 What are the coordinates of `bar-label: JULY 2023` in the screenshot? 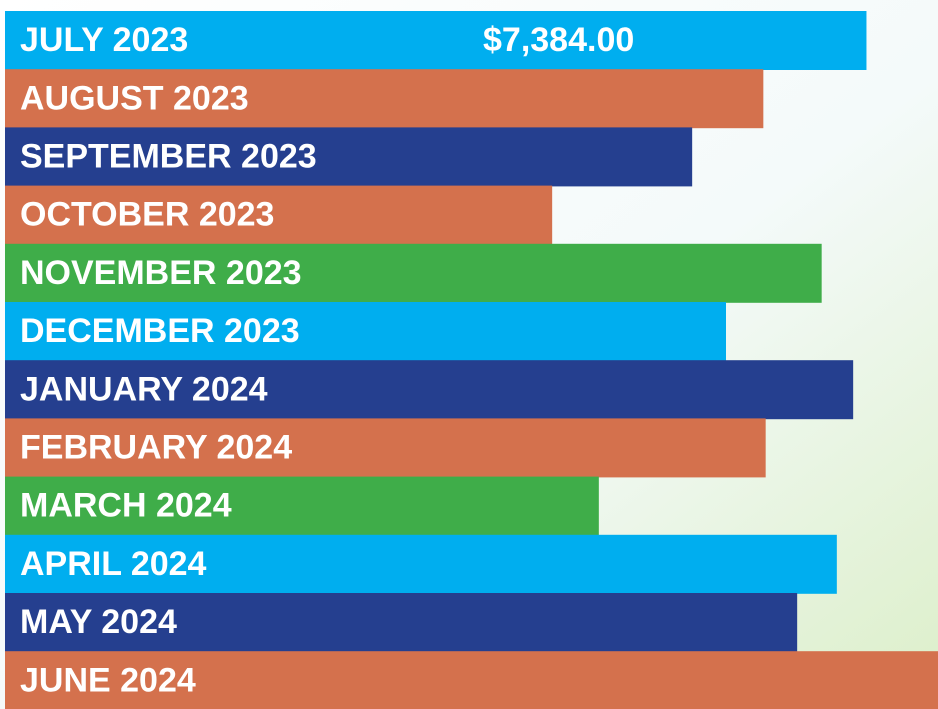 It's located at (104, 40).